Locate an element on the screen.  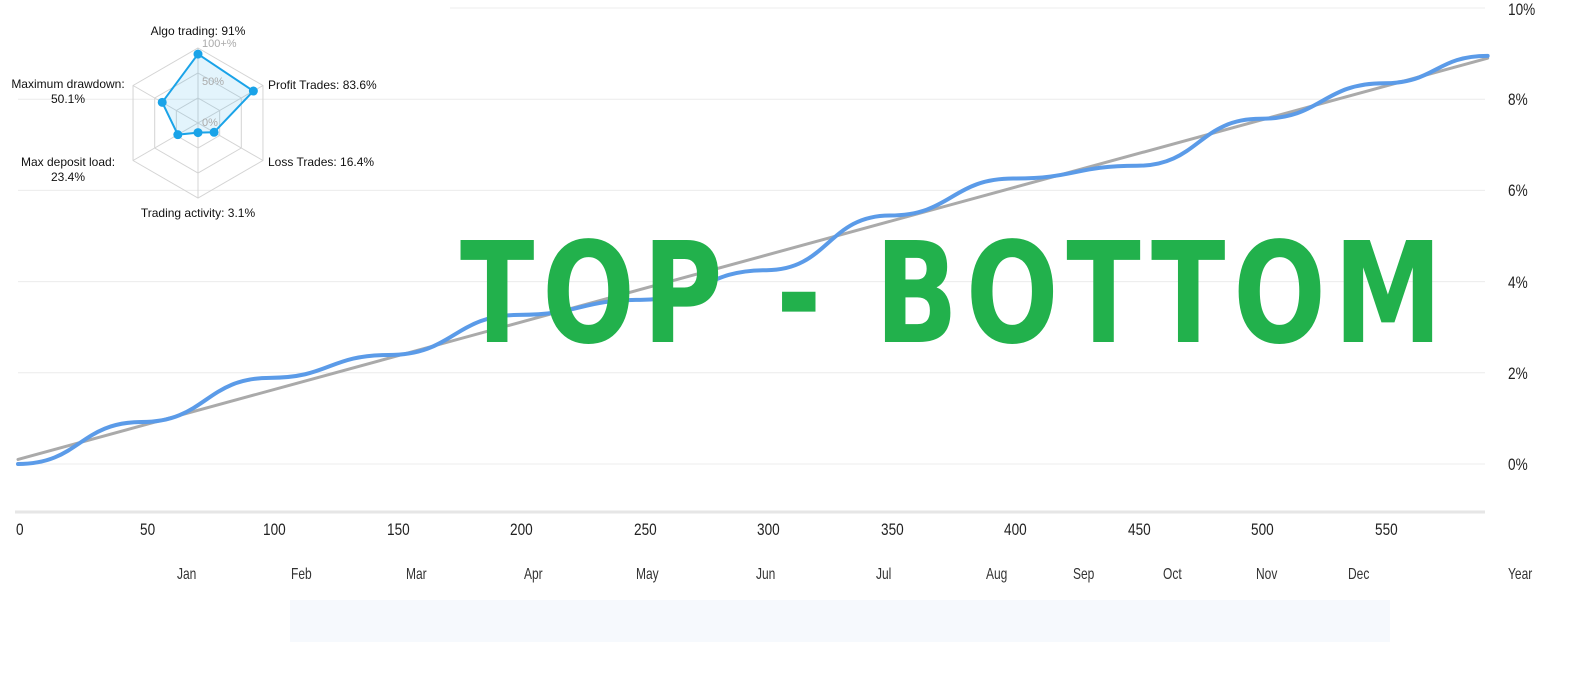
month-label: Sep is located at coordinates (1084, 574).